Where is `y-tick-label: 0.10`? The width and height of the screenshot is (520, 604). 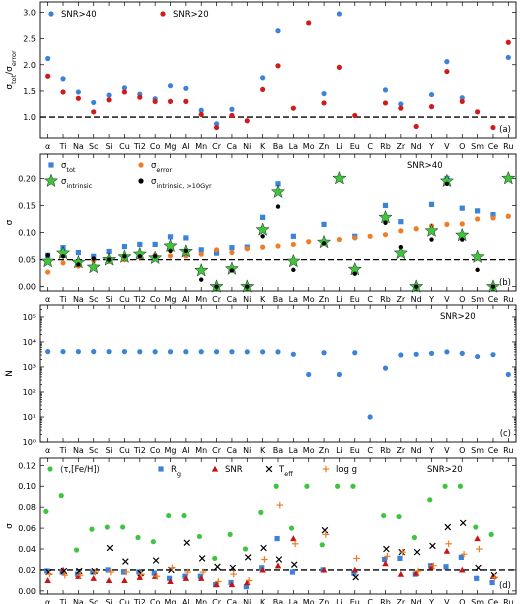 y-tick-label: 0.10 is located at coordinates (27, 233).